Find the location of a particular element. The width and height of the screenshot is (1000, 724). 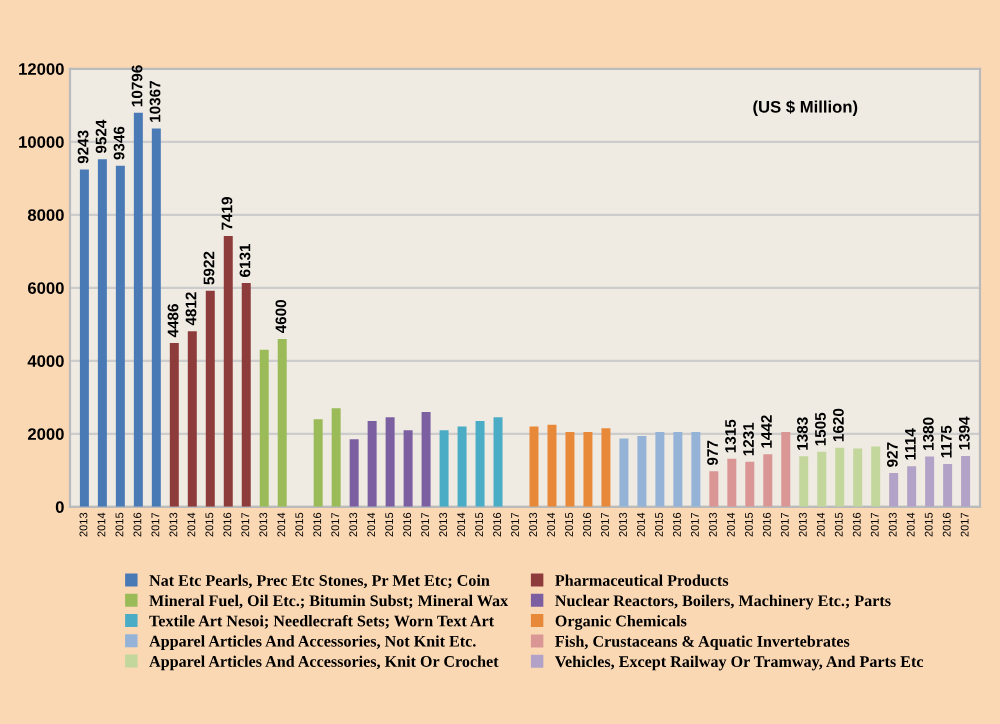

legend-label: Mineral Fuel, Oil Etc.; Bitumin Subst; Mineral Wax is located at coordinates (329, 601).